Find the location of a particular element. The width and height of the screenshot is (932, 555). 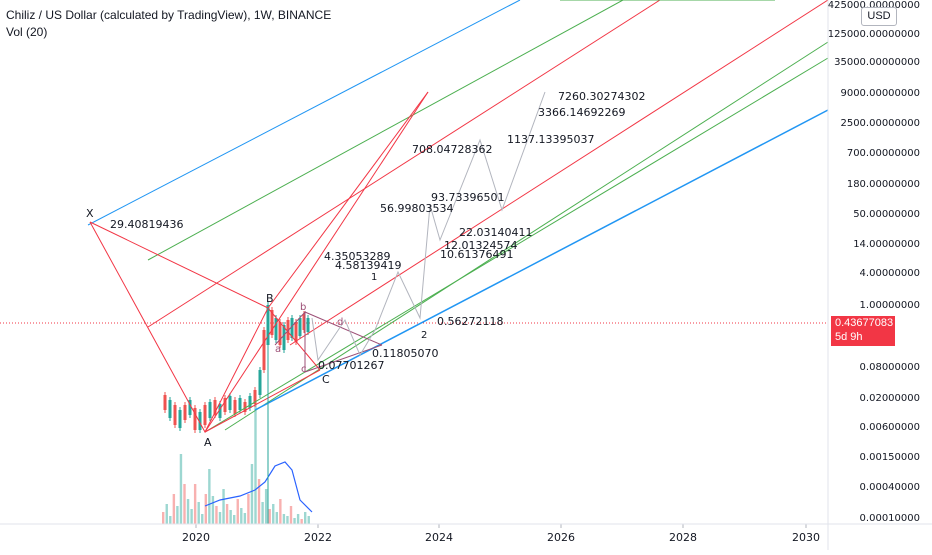

price-axis-tick: 0.08000000 is located at coordinates (890, 367).